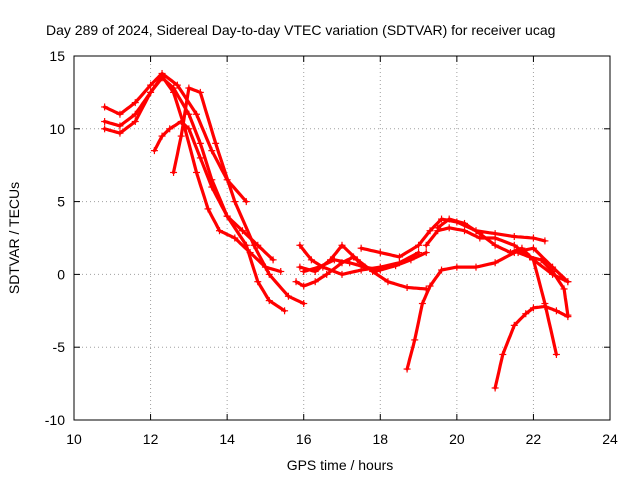  What do you see at coordinates (55, 420) in the screenshot?
I see `y-tick-label: -10` at bounding box center [55, 420].